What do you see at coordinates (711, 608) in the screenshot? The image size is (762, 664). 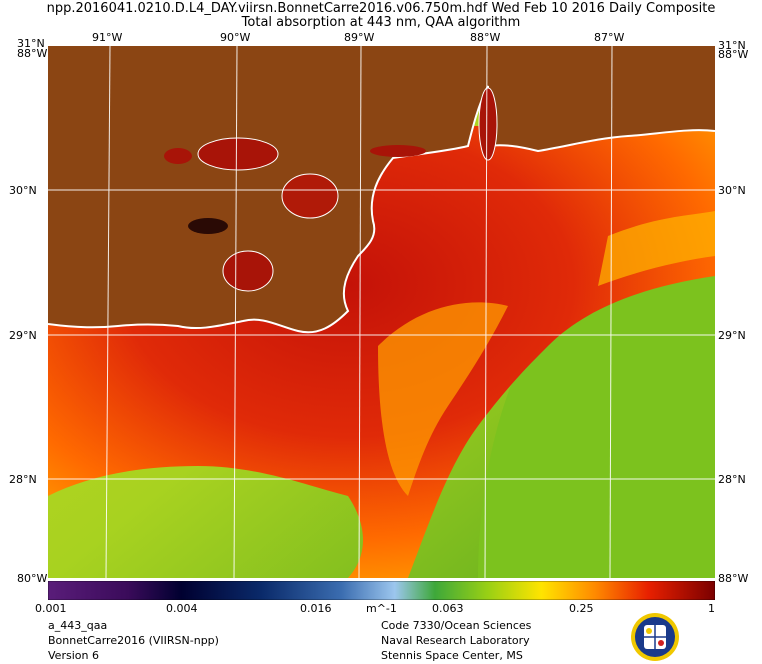 I see `colorbar-tick-6: 1` at bounding box center [711, 608].